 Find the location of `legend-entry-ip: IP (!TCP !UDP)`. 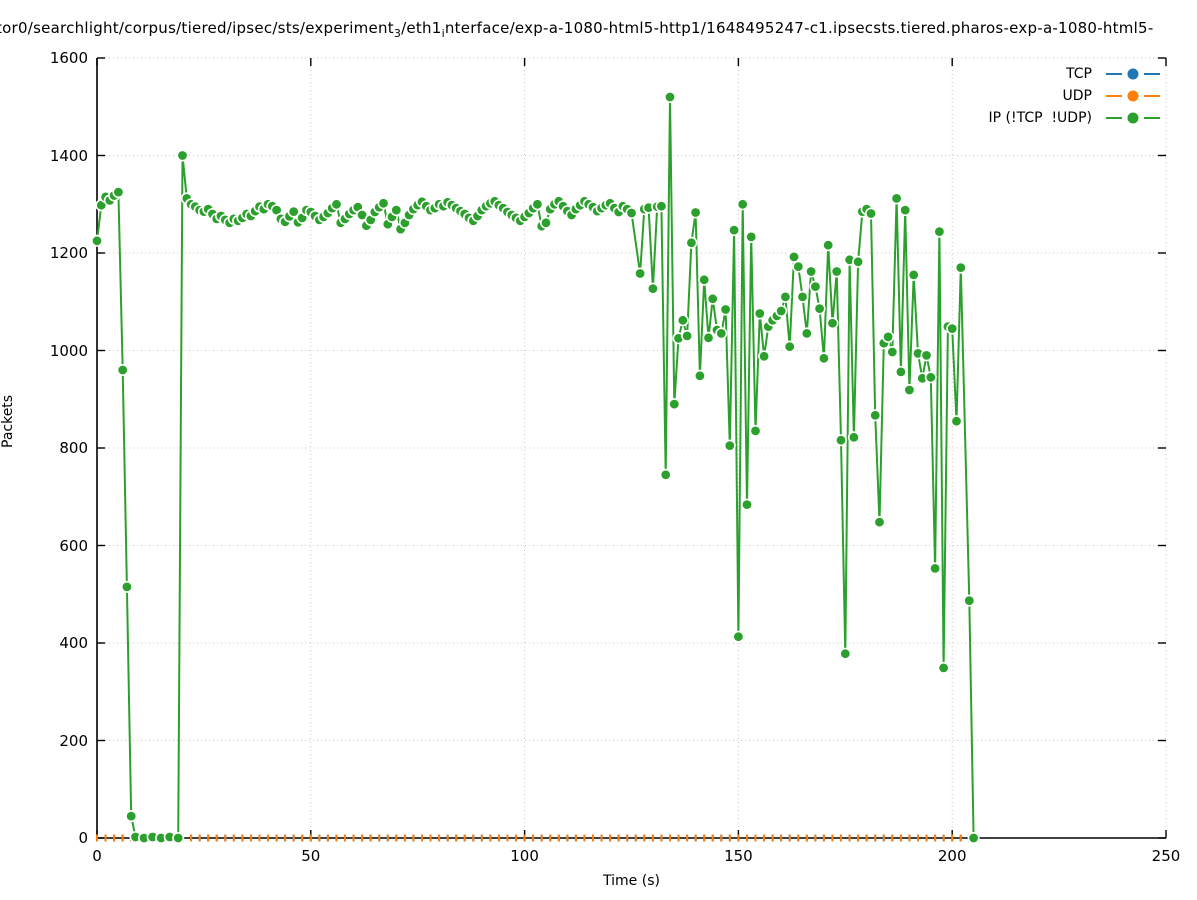

legend-entry-ip: IP (!TCP !UDP) is located at coordinates (1074, 117).